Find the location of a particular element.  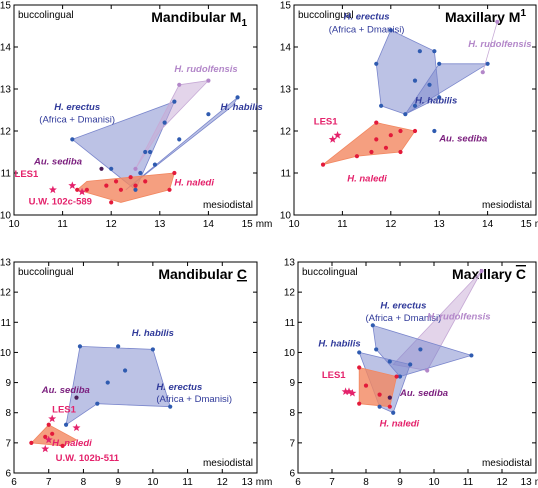

y-tick-label: 8 is located at coordinates (292, 413).